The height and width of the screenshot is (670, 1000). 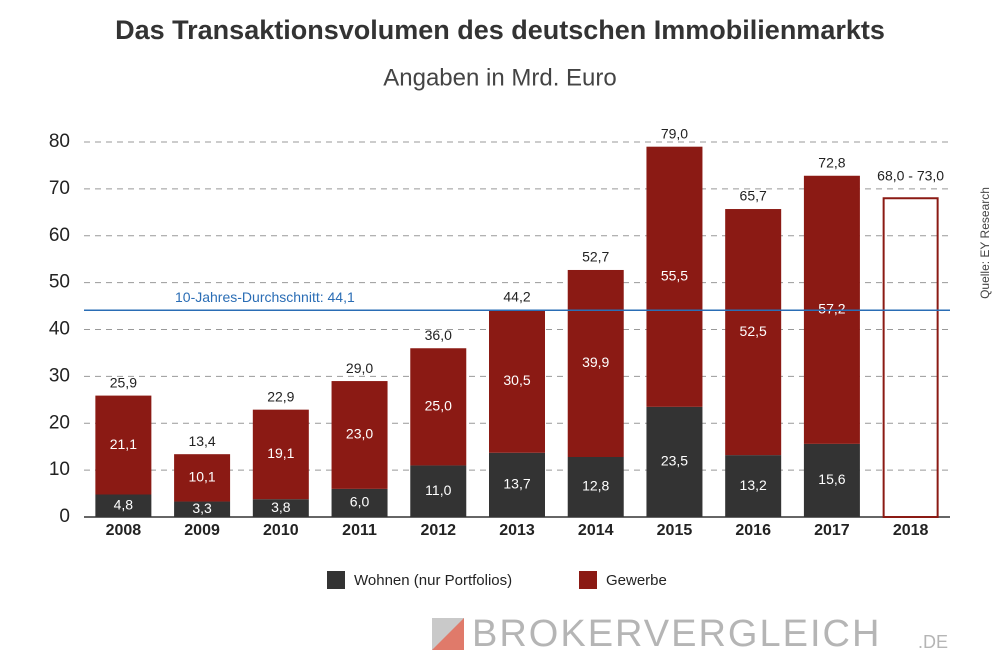 I want to click on data-label: 3,8, so click(x=281, y=507).